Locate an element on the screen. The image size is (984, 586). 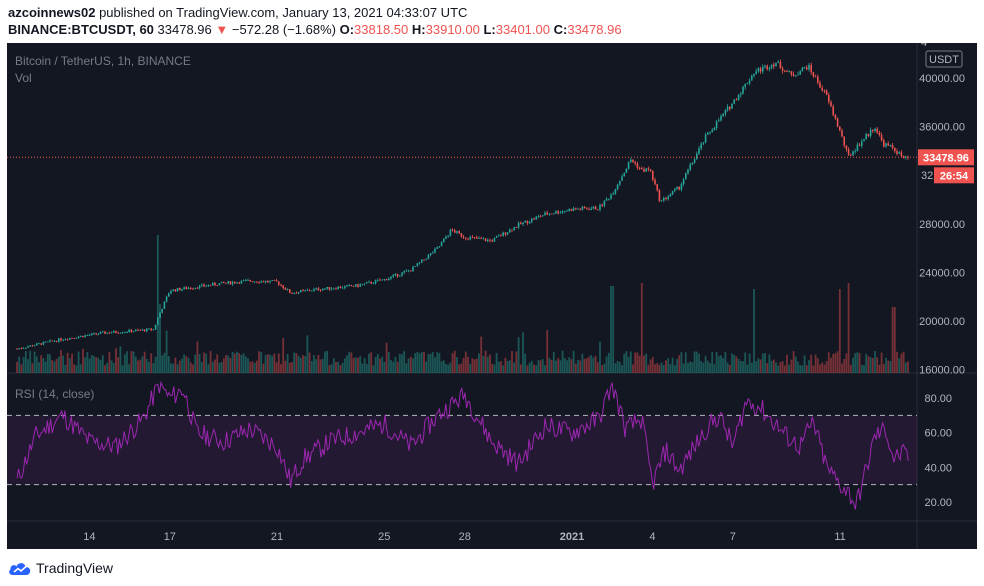
low-label: L: is located at coordinates (489, 29).